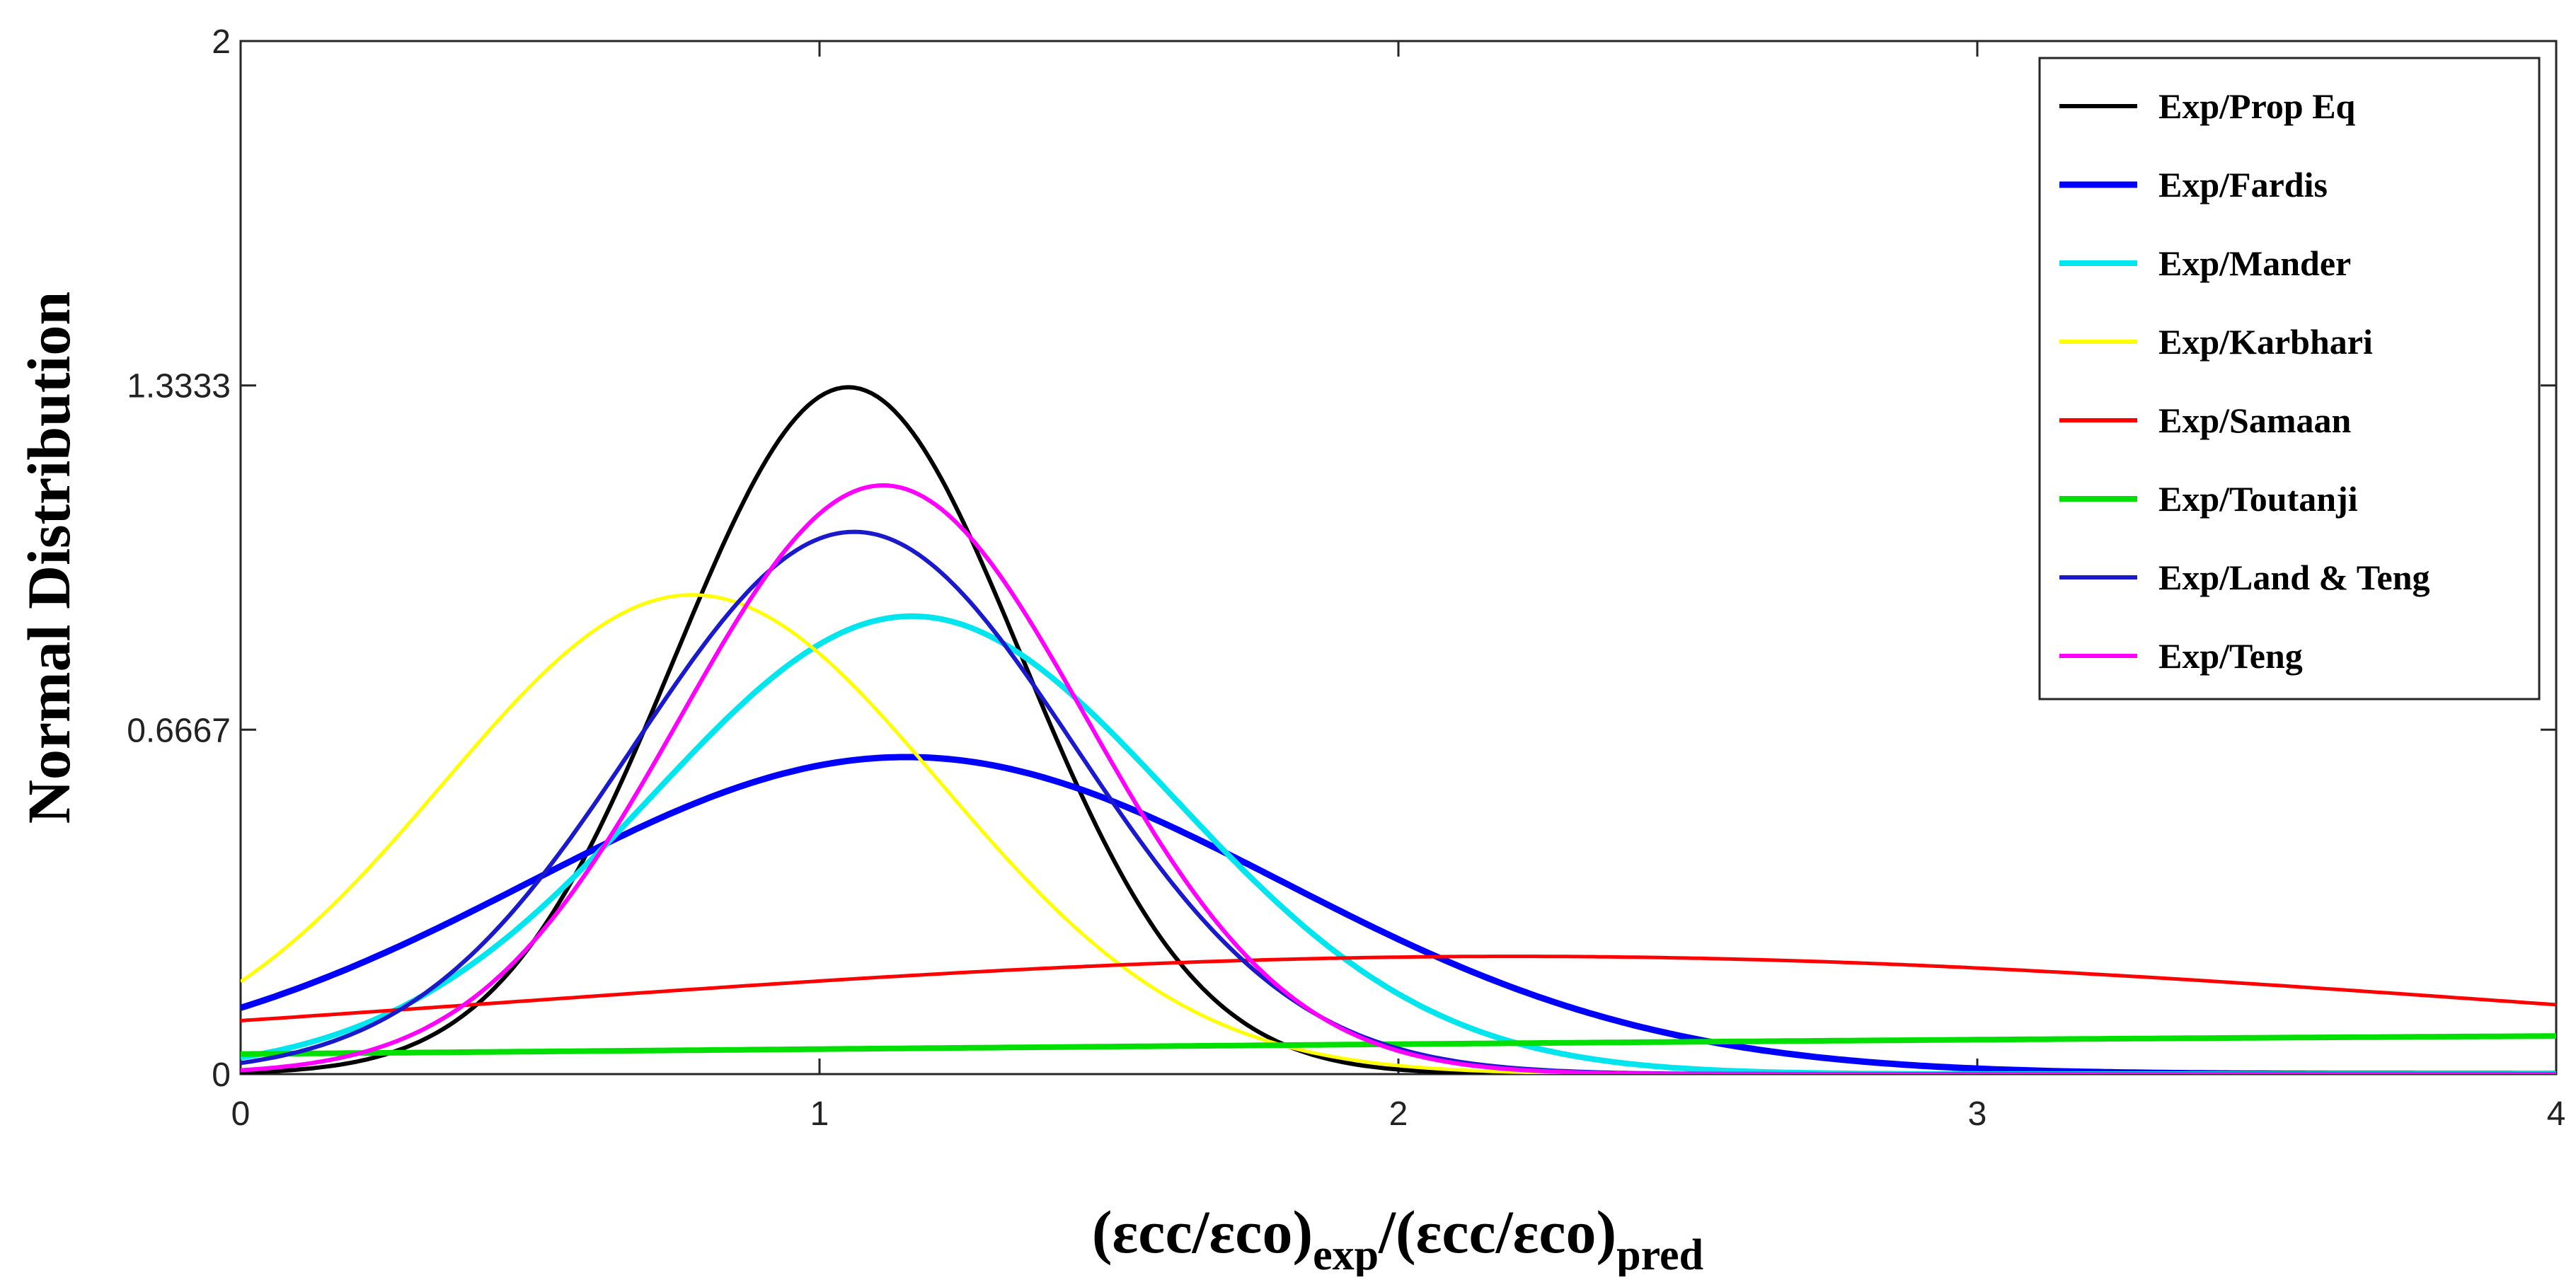  I want to click on x-tick-label: 4, so click(2556, 1114).